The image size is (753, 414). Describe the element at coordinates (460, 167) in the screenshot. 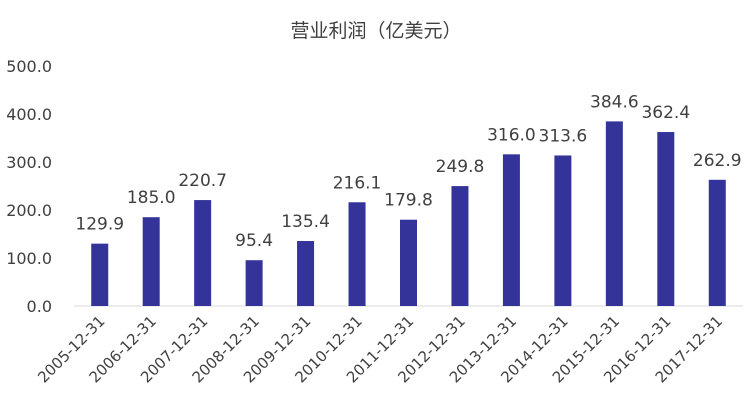

I see `data-label: 249.8` at that location.